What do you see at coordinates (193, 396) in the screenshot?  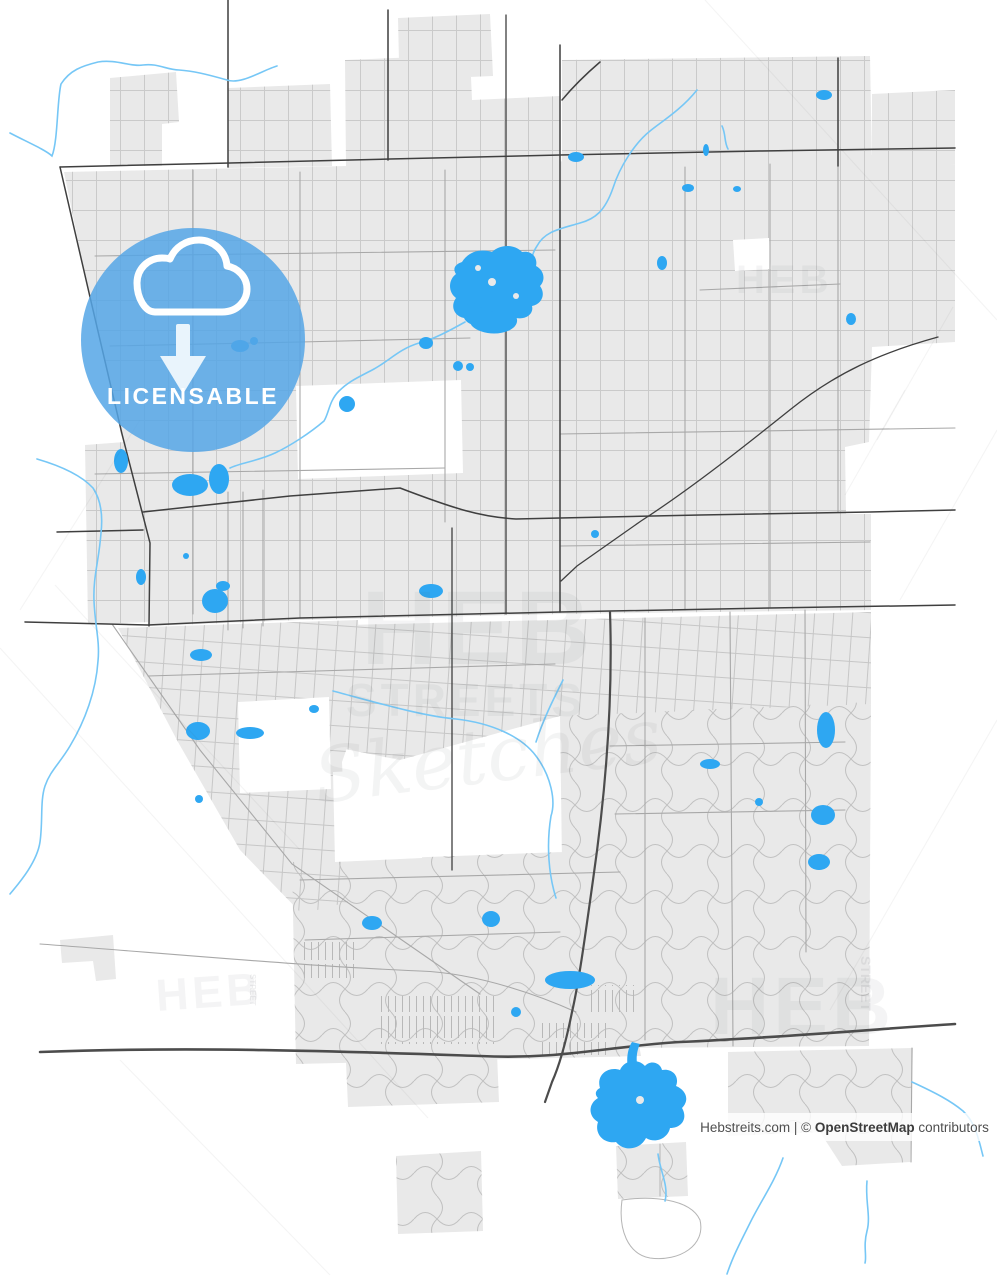 I see `badge-label: LICENSABLE` at bounding box center [193, 396].